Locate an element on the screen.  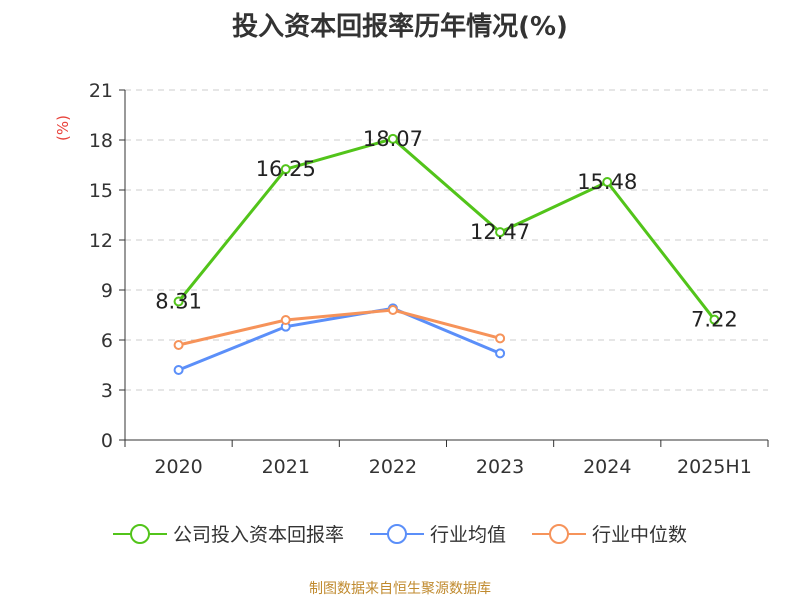
chart-title: 投入资本回报率历年情况(%) is located at coordinates (400, 27).